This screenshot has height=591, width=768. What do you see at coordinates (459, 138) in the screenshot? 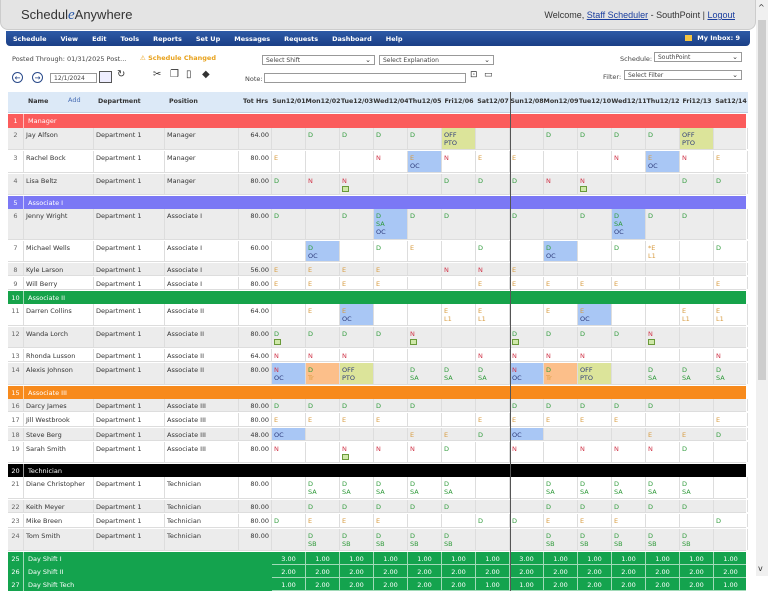
I see `shift-cell: OFF PTO` at bounding box center [459, 138].